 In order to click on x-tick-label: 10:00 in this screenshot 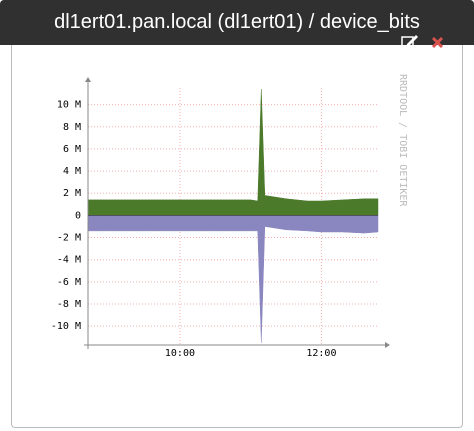, I will do `click(180, 353)`.